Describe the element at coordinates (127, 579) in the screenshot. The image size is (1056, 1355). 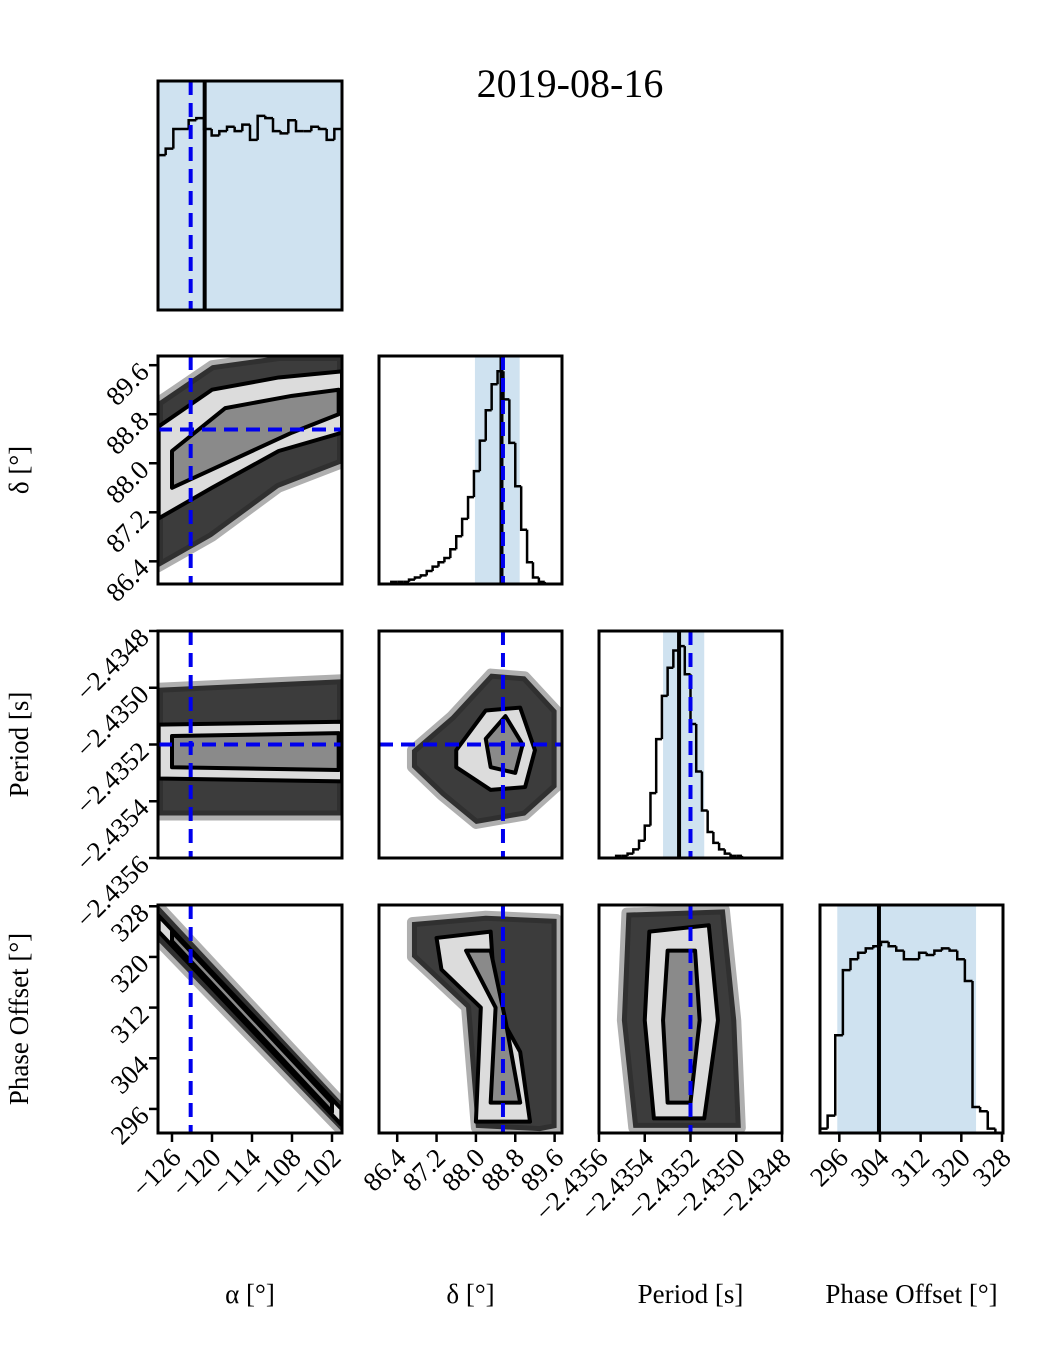
I see `y-tick-label: 86.4` at that location.